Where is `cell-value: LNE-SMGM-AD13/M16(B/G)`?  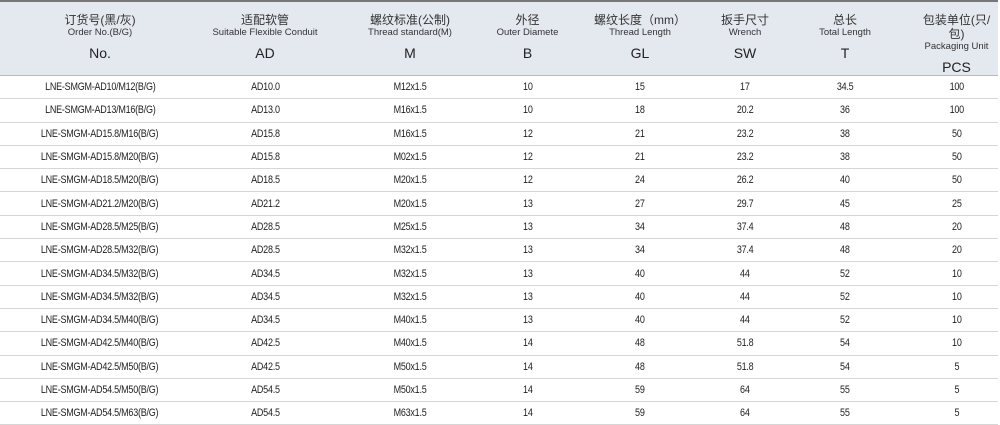 cell-value: LNE-SMGM-AD13/M16(B/G) is located at coordinates (100, 110).